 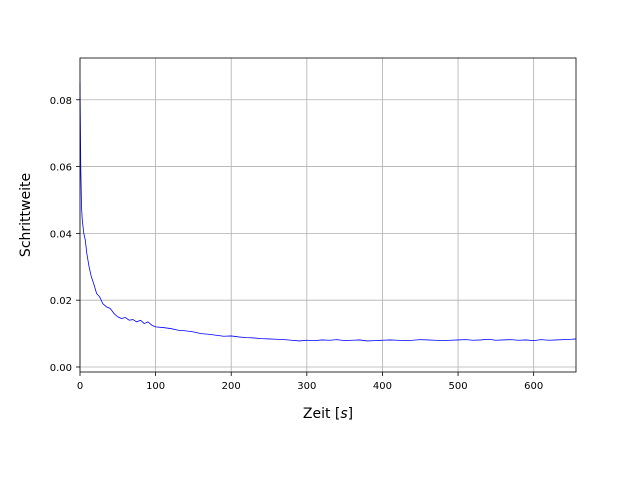 What do you see at coordinates (61, 301) in the screenshot?
I see `y-tick-label: 0.02` at bounding box center [61, 301].